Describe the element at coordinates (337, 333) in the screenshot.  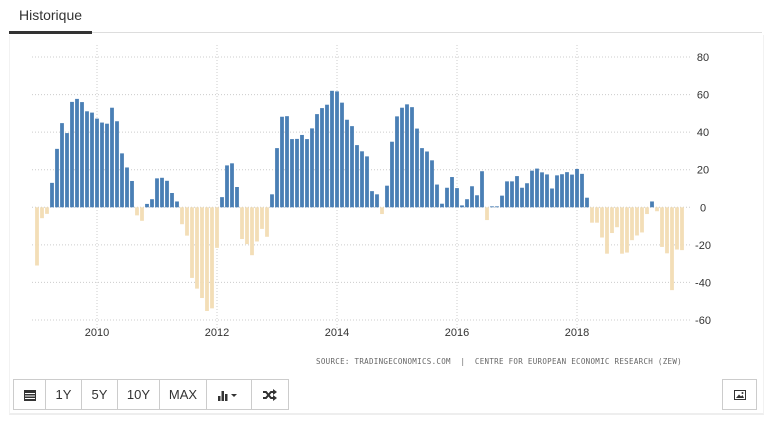
I see `x-tick-label: 2014` at that location.